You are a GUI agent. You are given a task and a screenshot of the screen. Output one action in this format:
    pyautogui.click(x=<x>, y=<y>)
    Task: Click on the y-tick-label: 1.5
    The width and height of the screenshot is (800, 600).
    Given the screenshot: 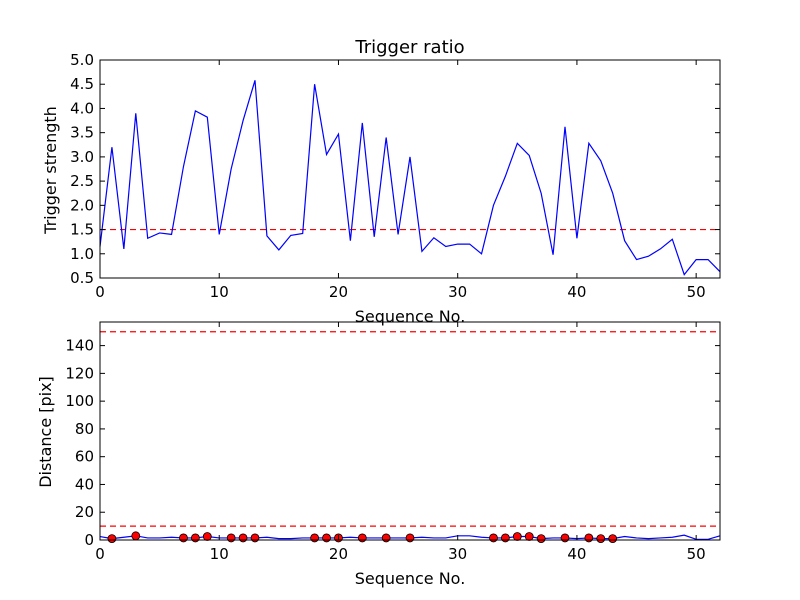 What is the action you would take?
    pyautogui.click(x=82, y=230)
    